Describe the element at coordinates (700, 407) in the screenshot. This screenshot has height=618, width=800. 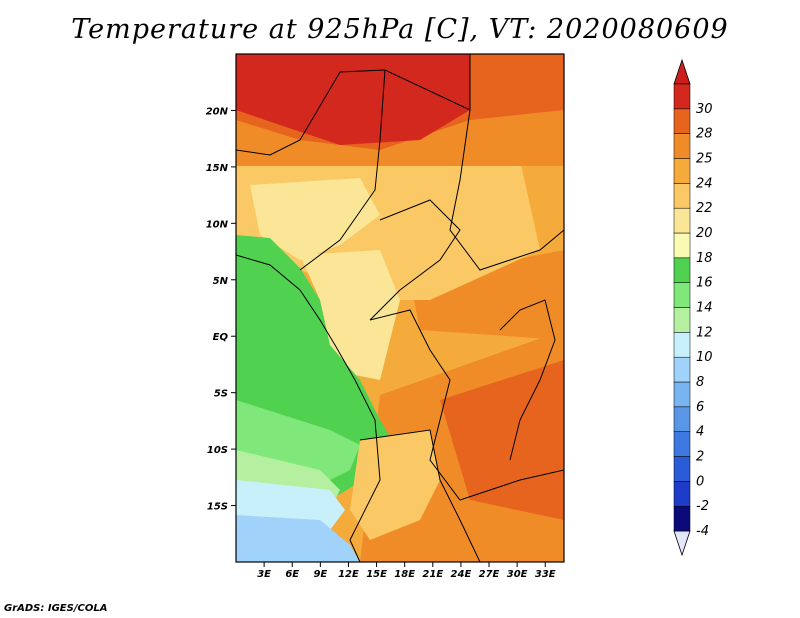
I see `colorbar-label: 6` at that location.